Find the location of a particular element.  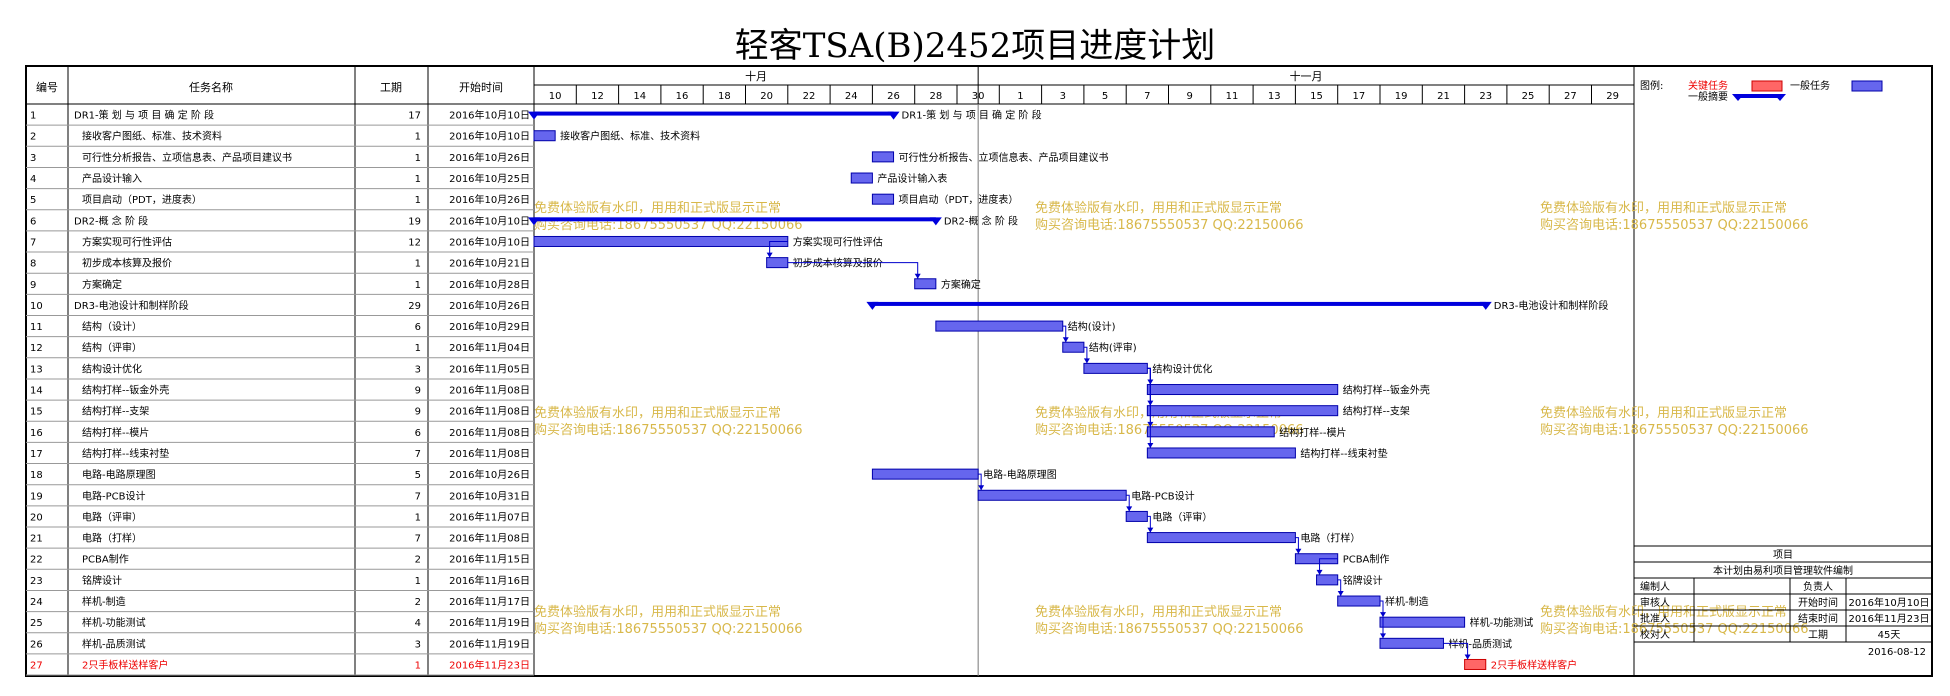

task-name: 结构（评审） is located at coordinates (112, 347).